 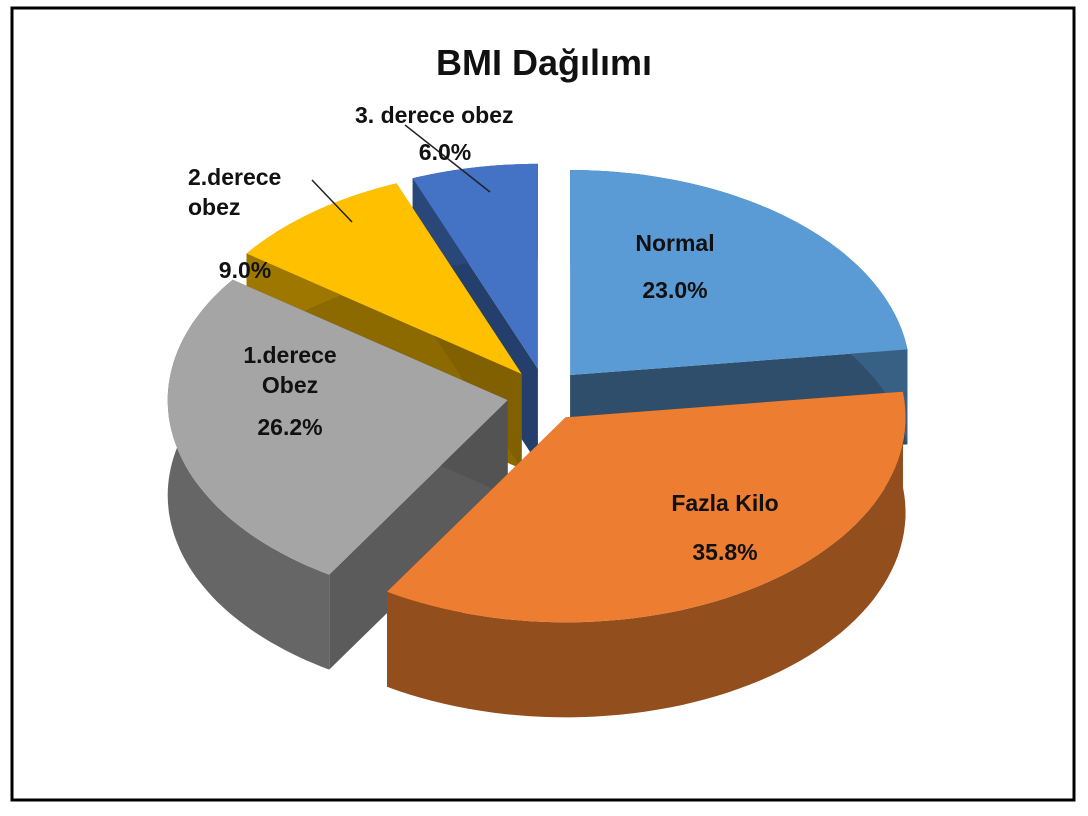 What do you see at coordinates (544, 62) in the screenshot?
I see `chart-title: BMI Dağılımı` at bounding box center [544, 62].